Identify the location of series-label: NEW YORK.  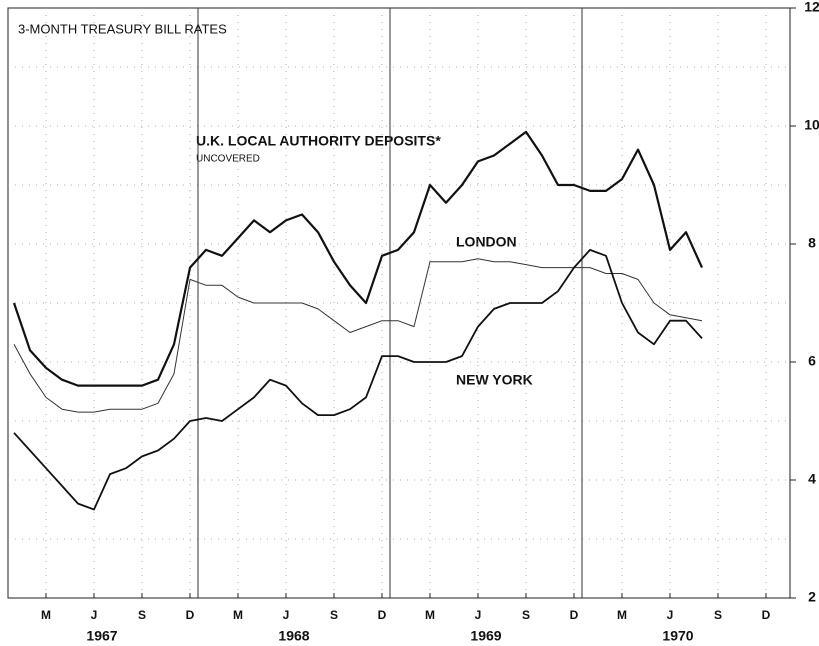
(494, 380).